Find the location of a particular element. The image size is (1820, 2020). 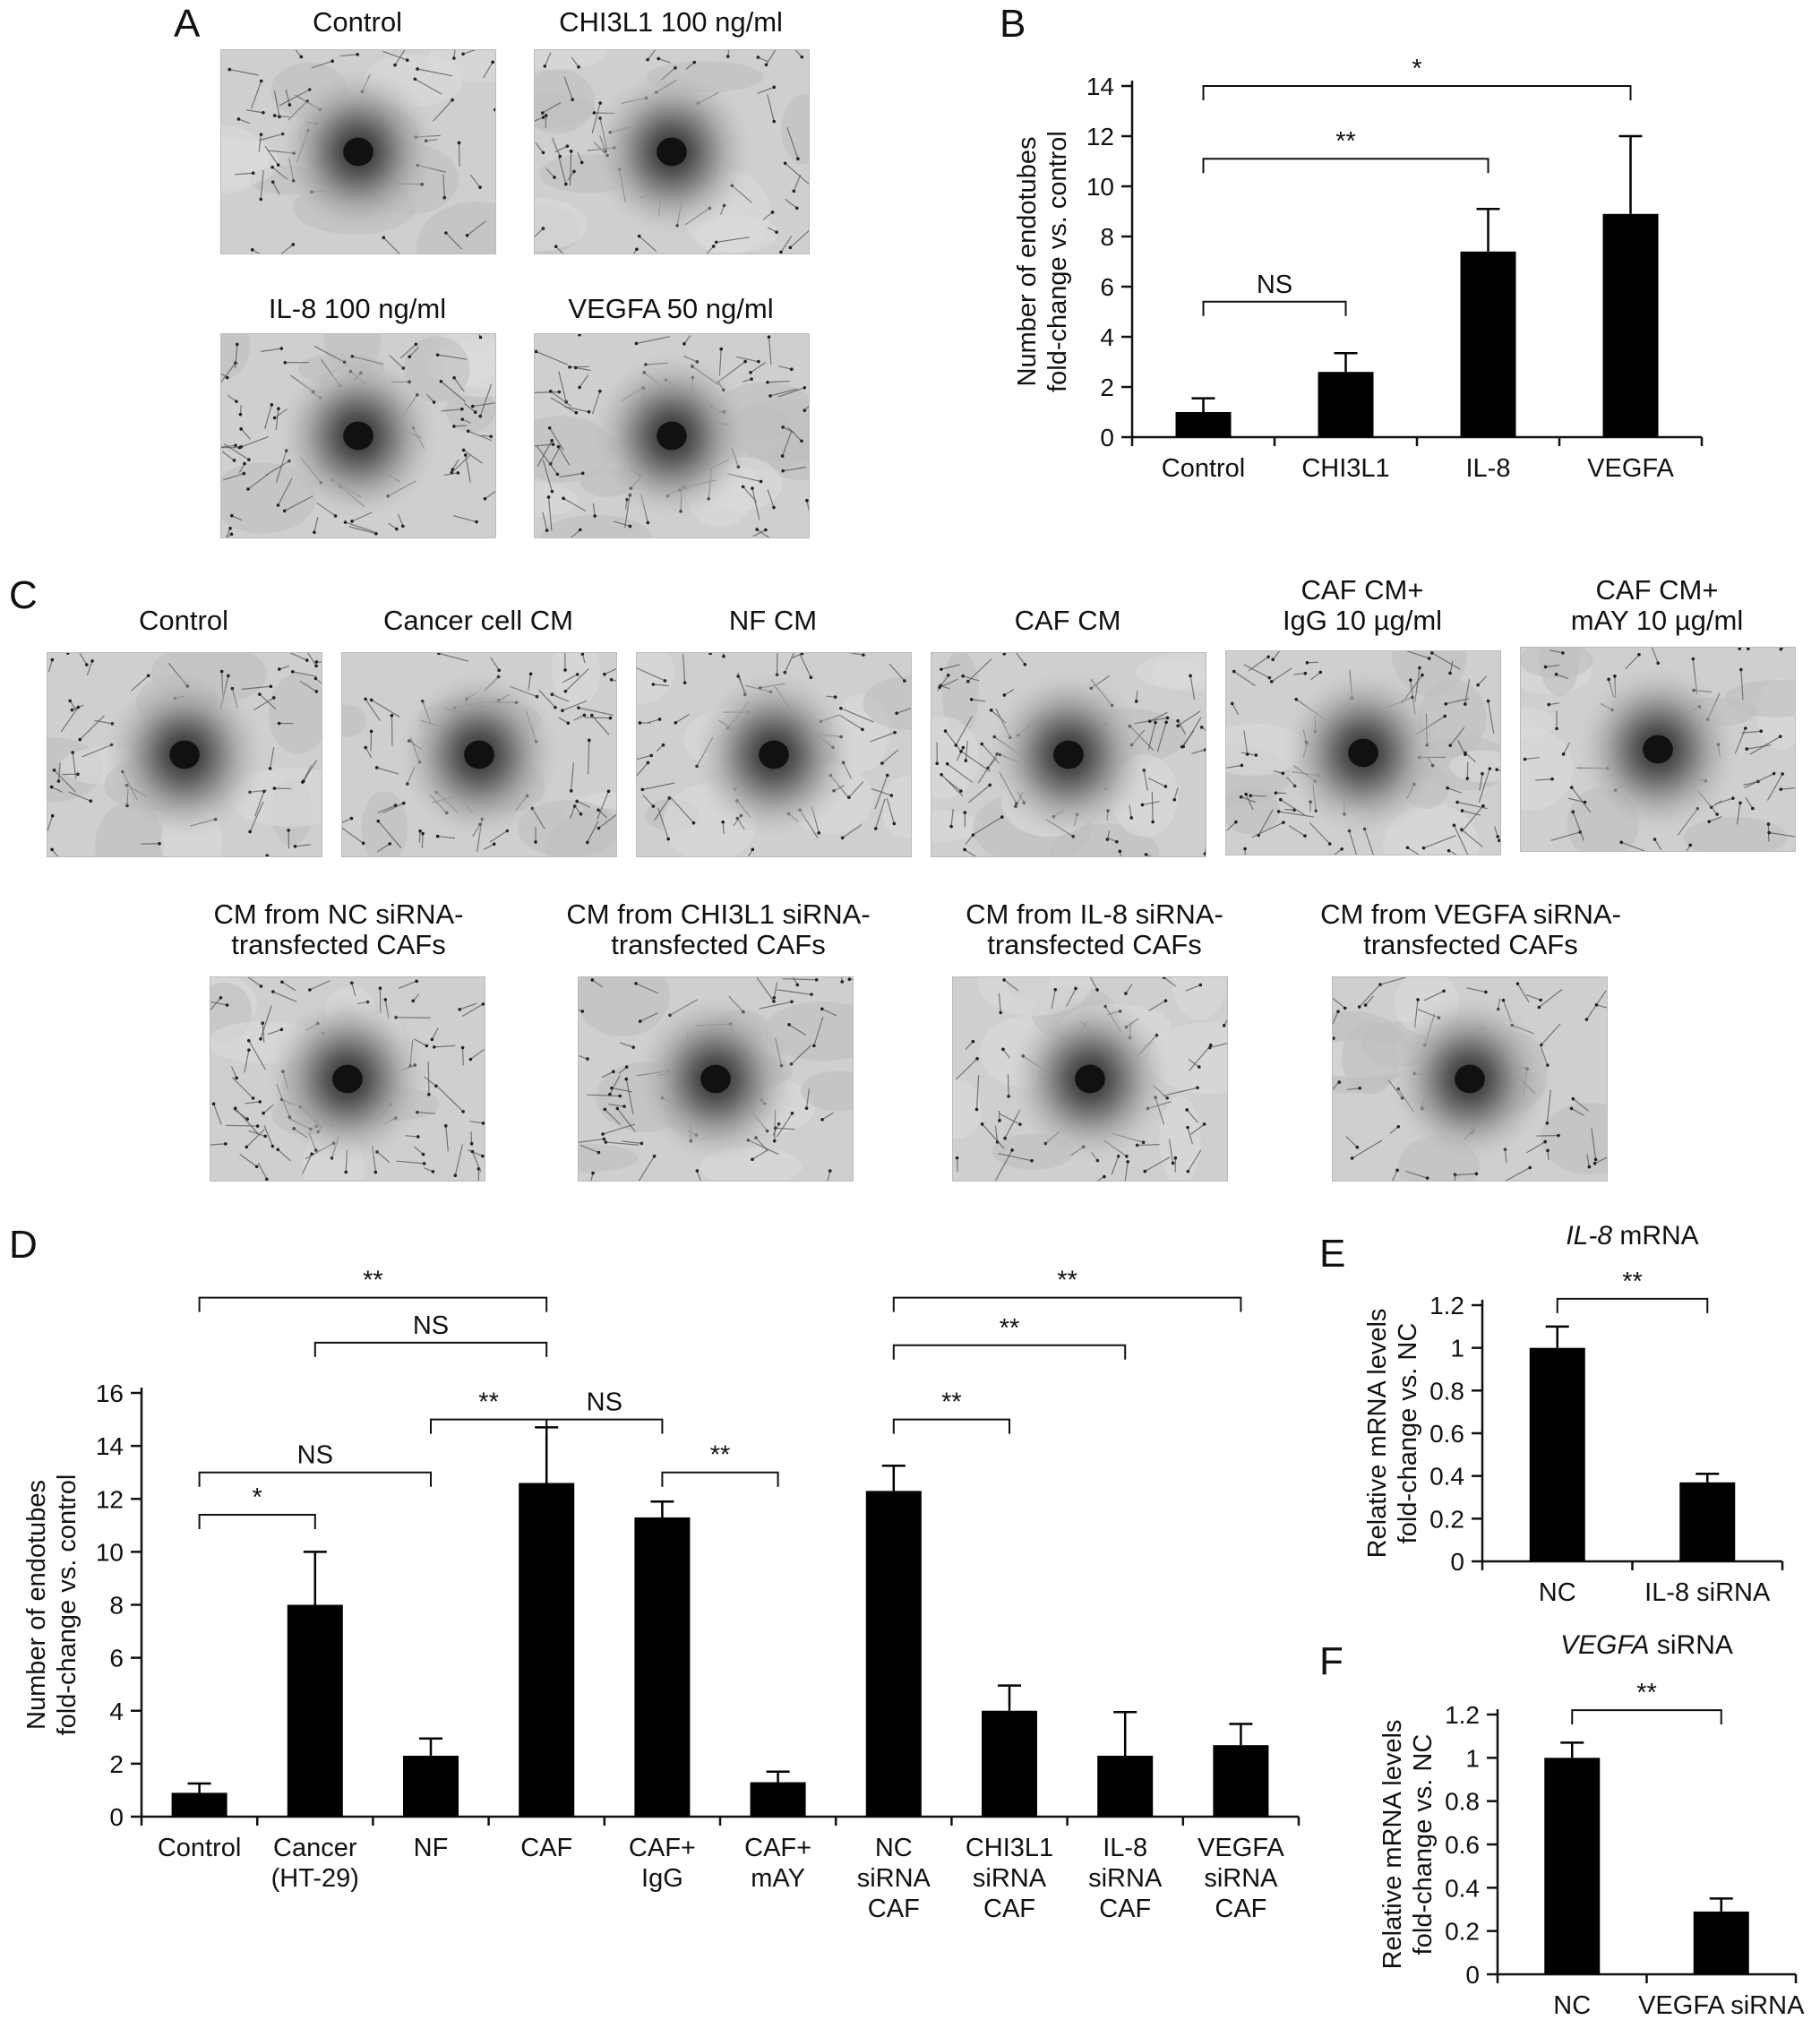

x-tick-label: VEGFA is located at coordinates (1630, 468).